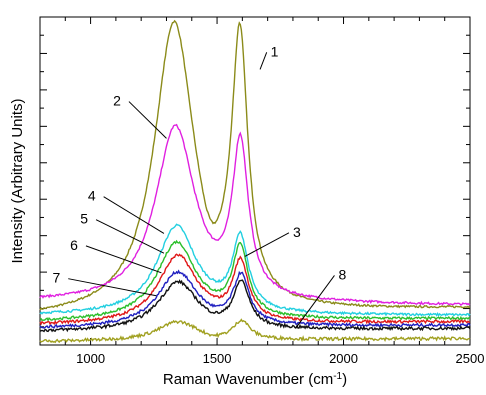 This screenshot has width=486, height=395. I want to click on curve-label-1: 1, so click(275, 51).